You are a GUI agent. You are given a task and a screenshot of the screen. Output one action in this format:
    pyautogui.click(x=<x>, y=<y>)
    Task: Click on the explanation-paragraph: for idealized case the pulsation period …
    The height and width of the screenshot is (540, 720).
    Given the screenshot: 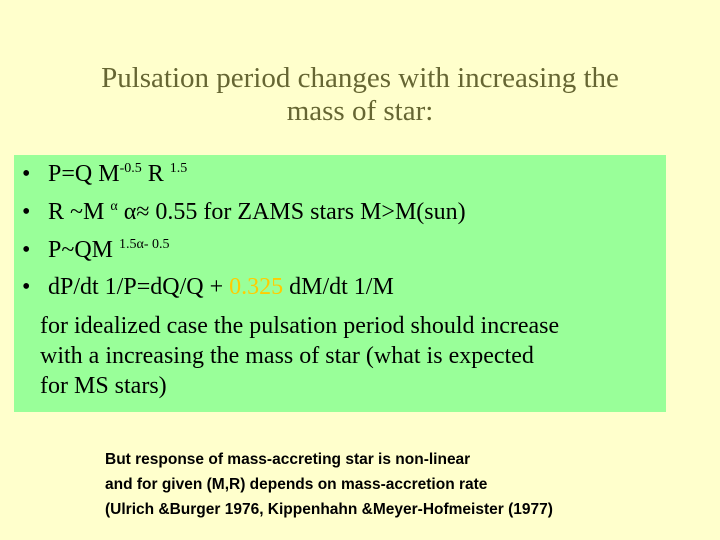 What is the action you would take?
    pyautogui.click(x=360, y=356)
    